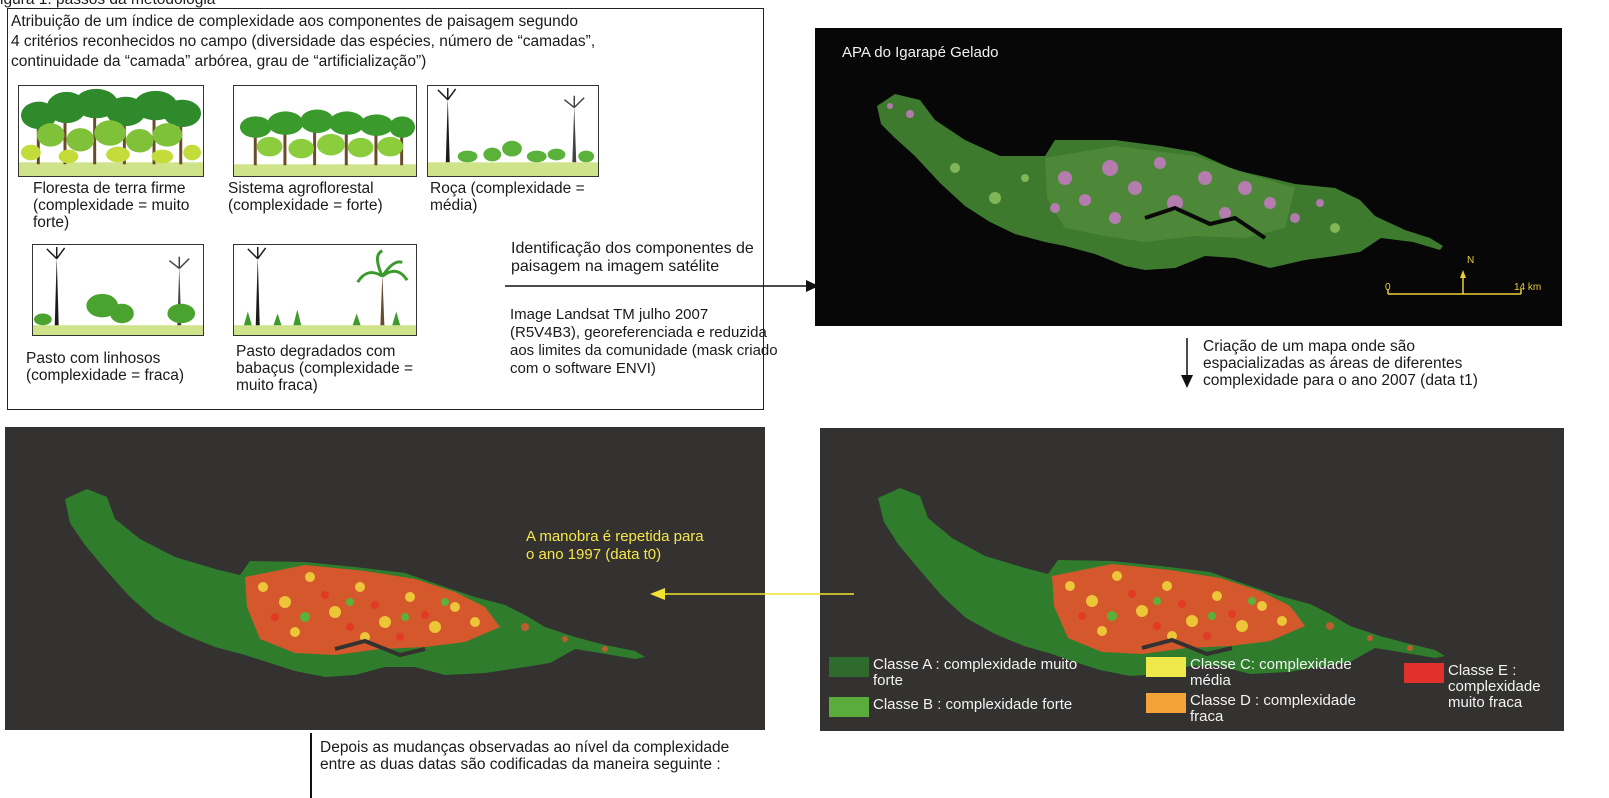  I want to click on yellow-arrow-left, so click(752, 594).